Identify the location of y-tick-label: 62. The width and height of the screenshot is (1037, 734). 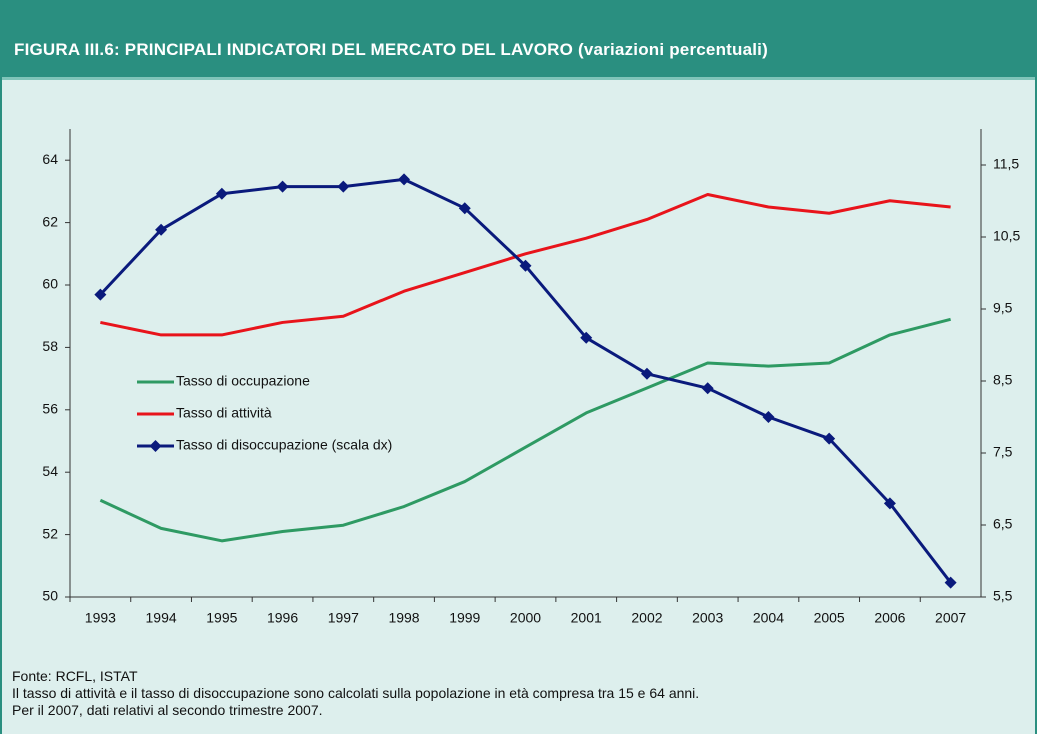
(50, 221).